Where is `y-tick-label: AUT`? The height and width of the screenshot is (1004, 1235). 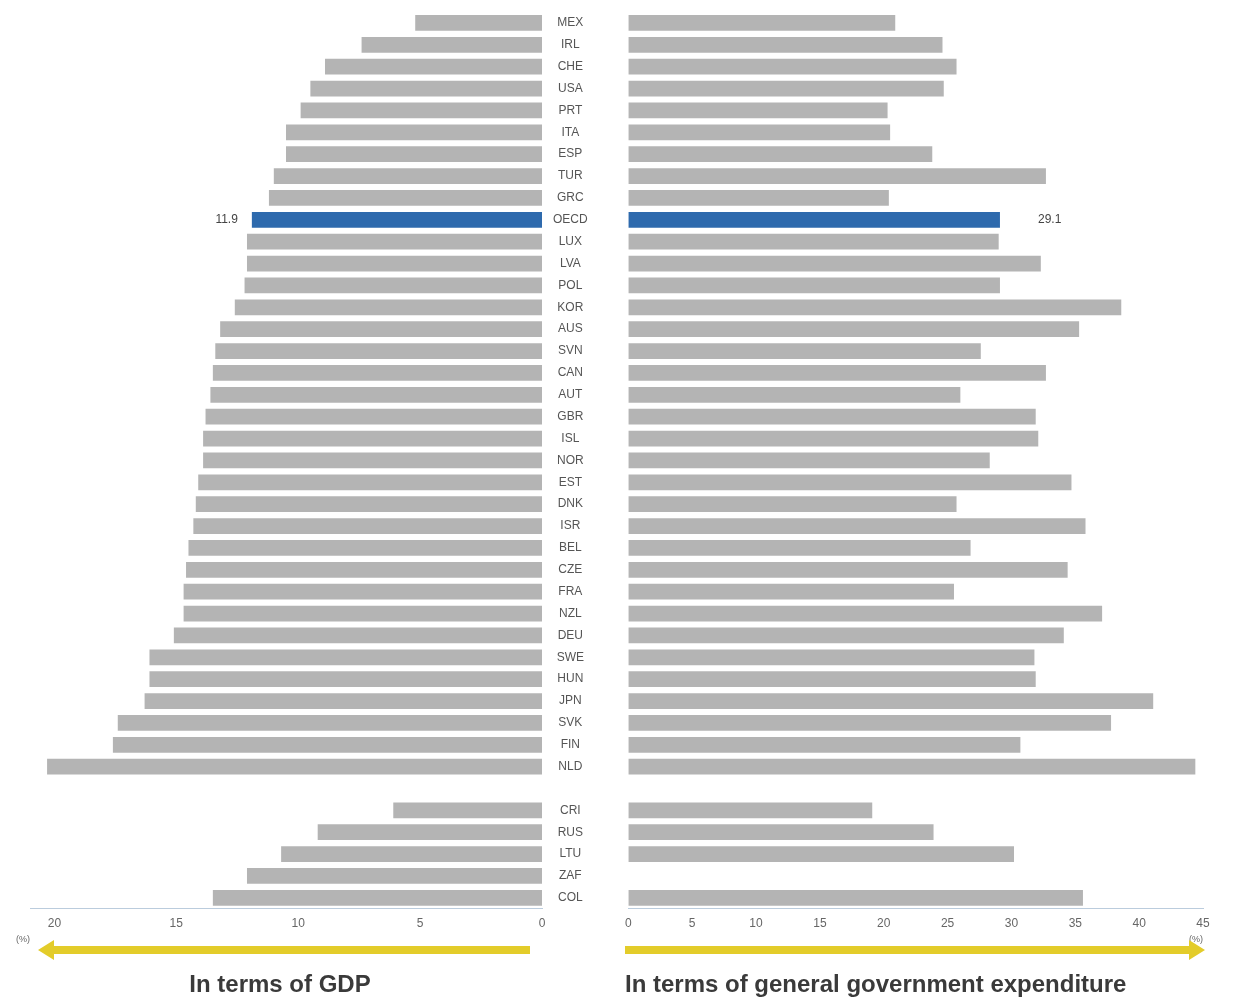
y-tick-label: AUT is located at coordinates (570, 394).